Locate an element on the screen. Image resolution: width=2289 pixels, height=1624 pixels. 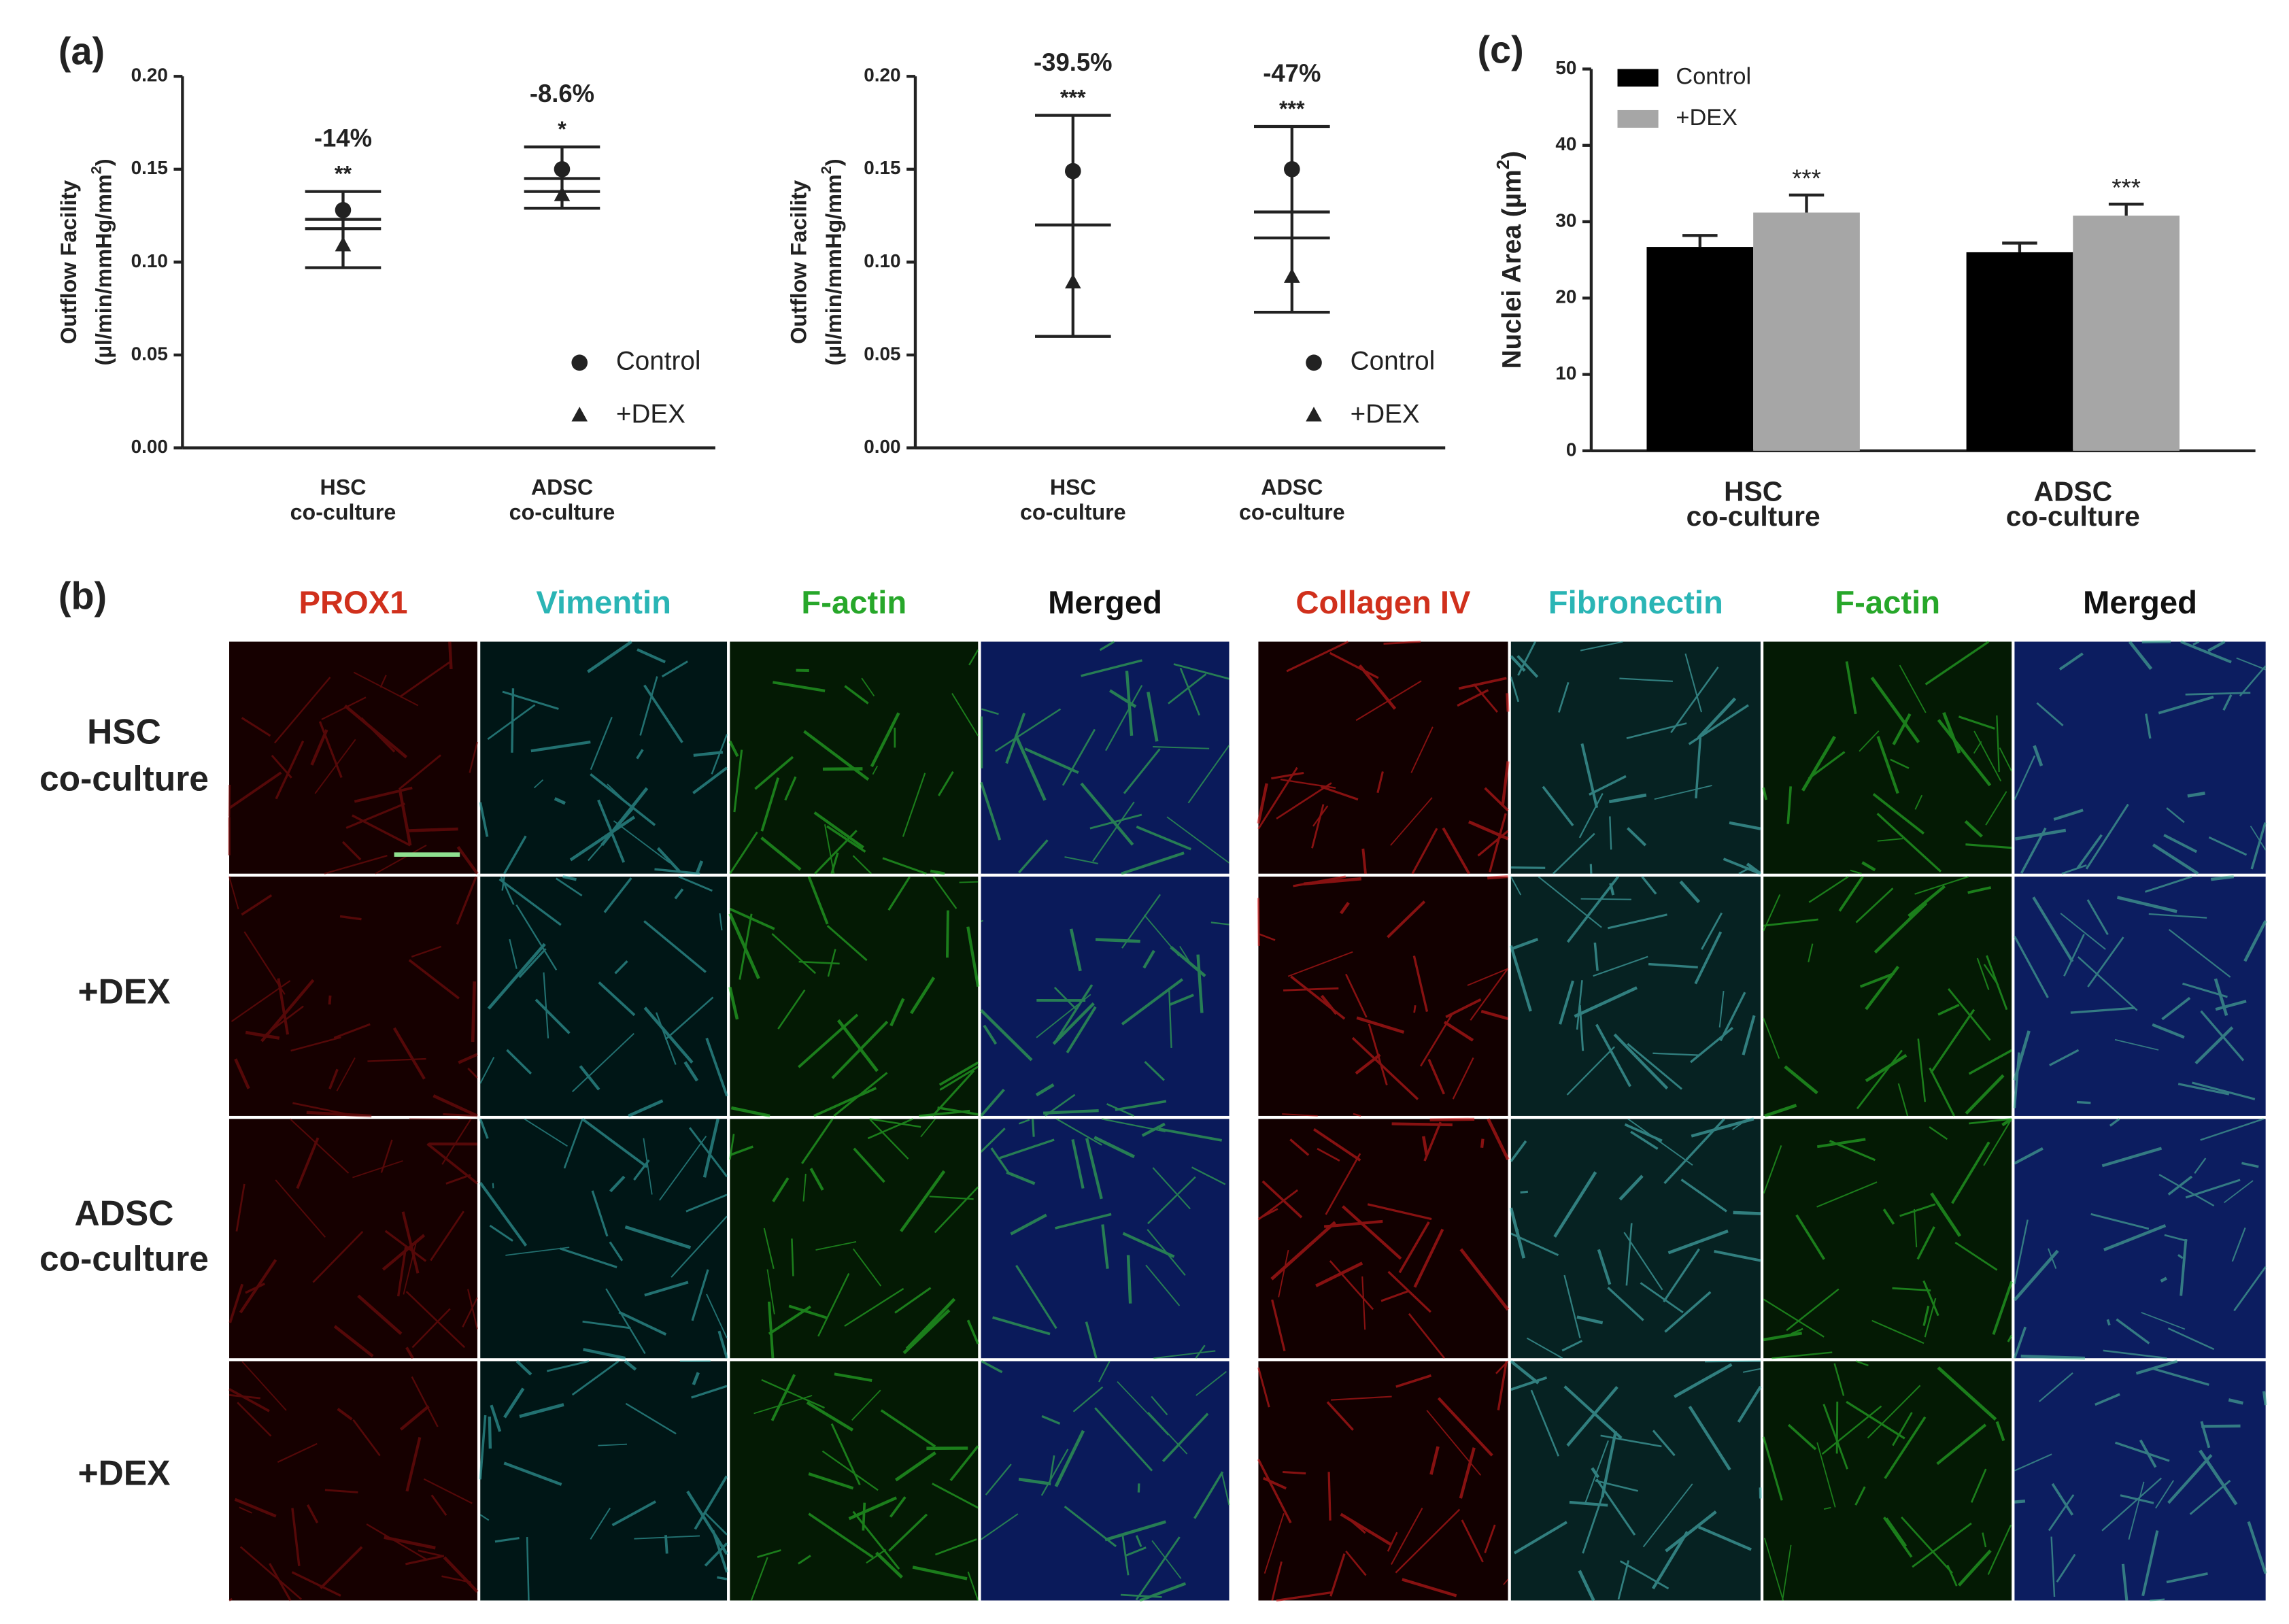
row-label: +DEX is located at coordinates (124, 1472).